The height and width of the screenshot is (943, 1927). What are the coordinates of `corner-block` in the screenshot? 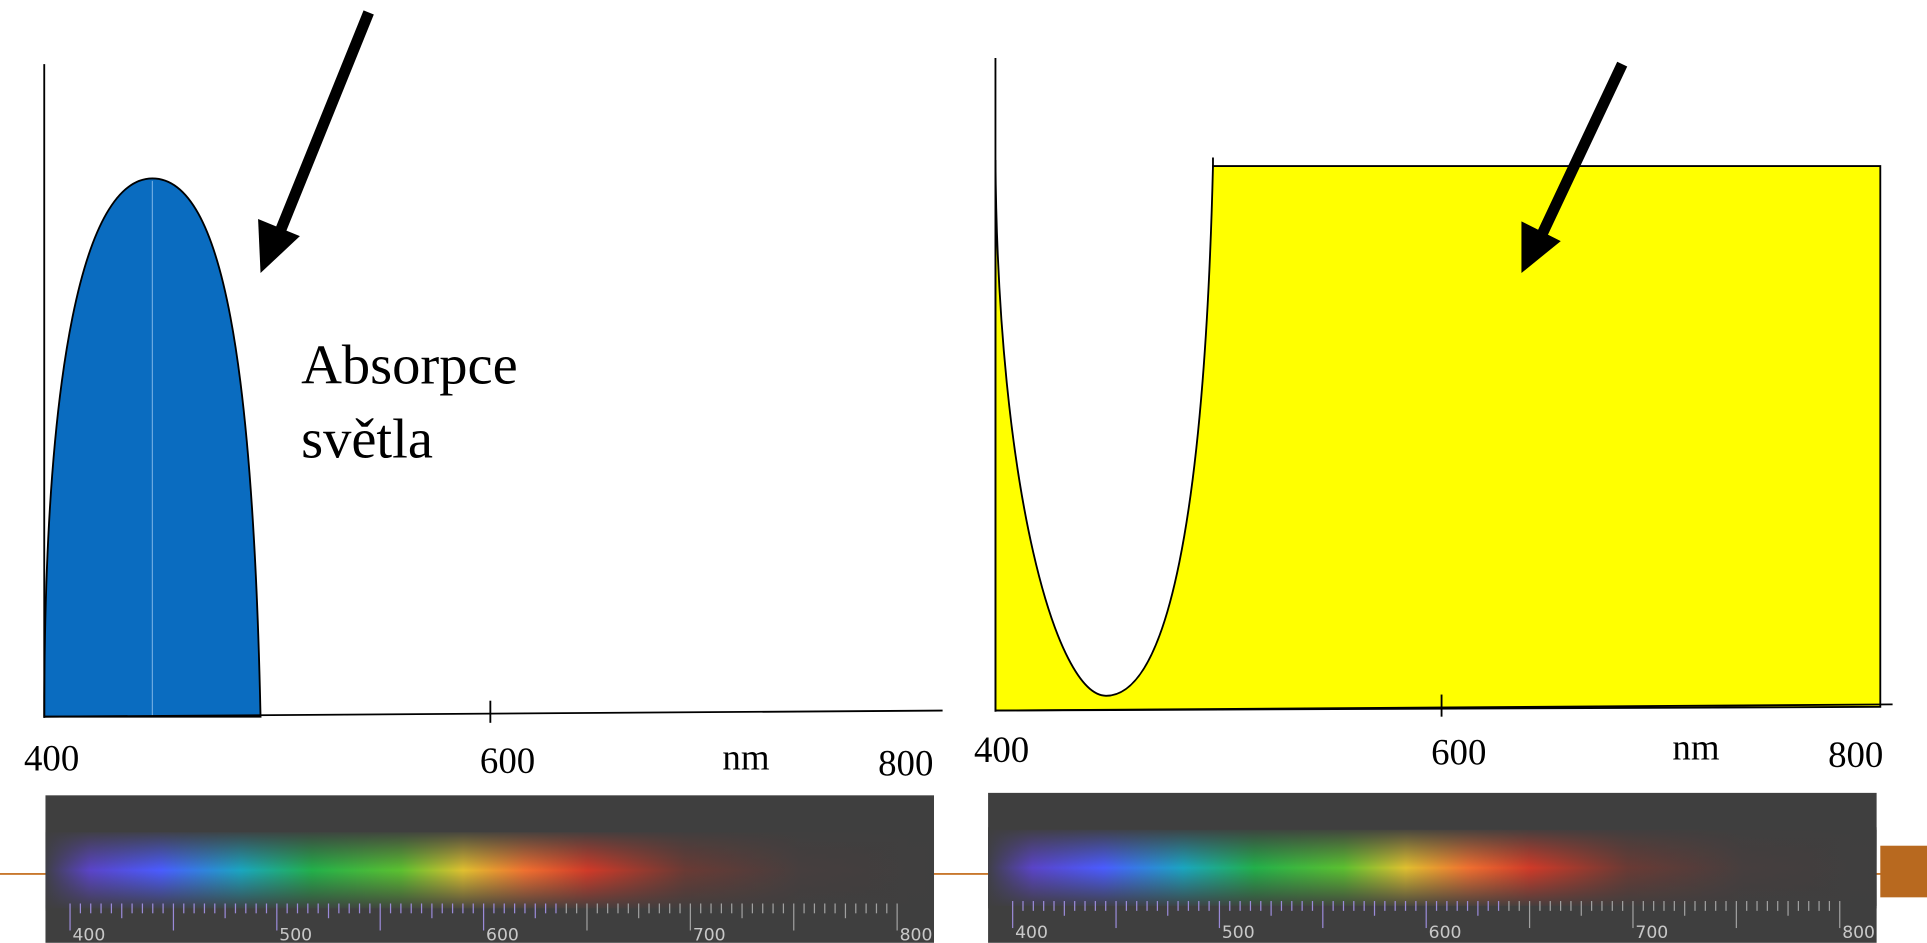 It's located at (1903, 871).